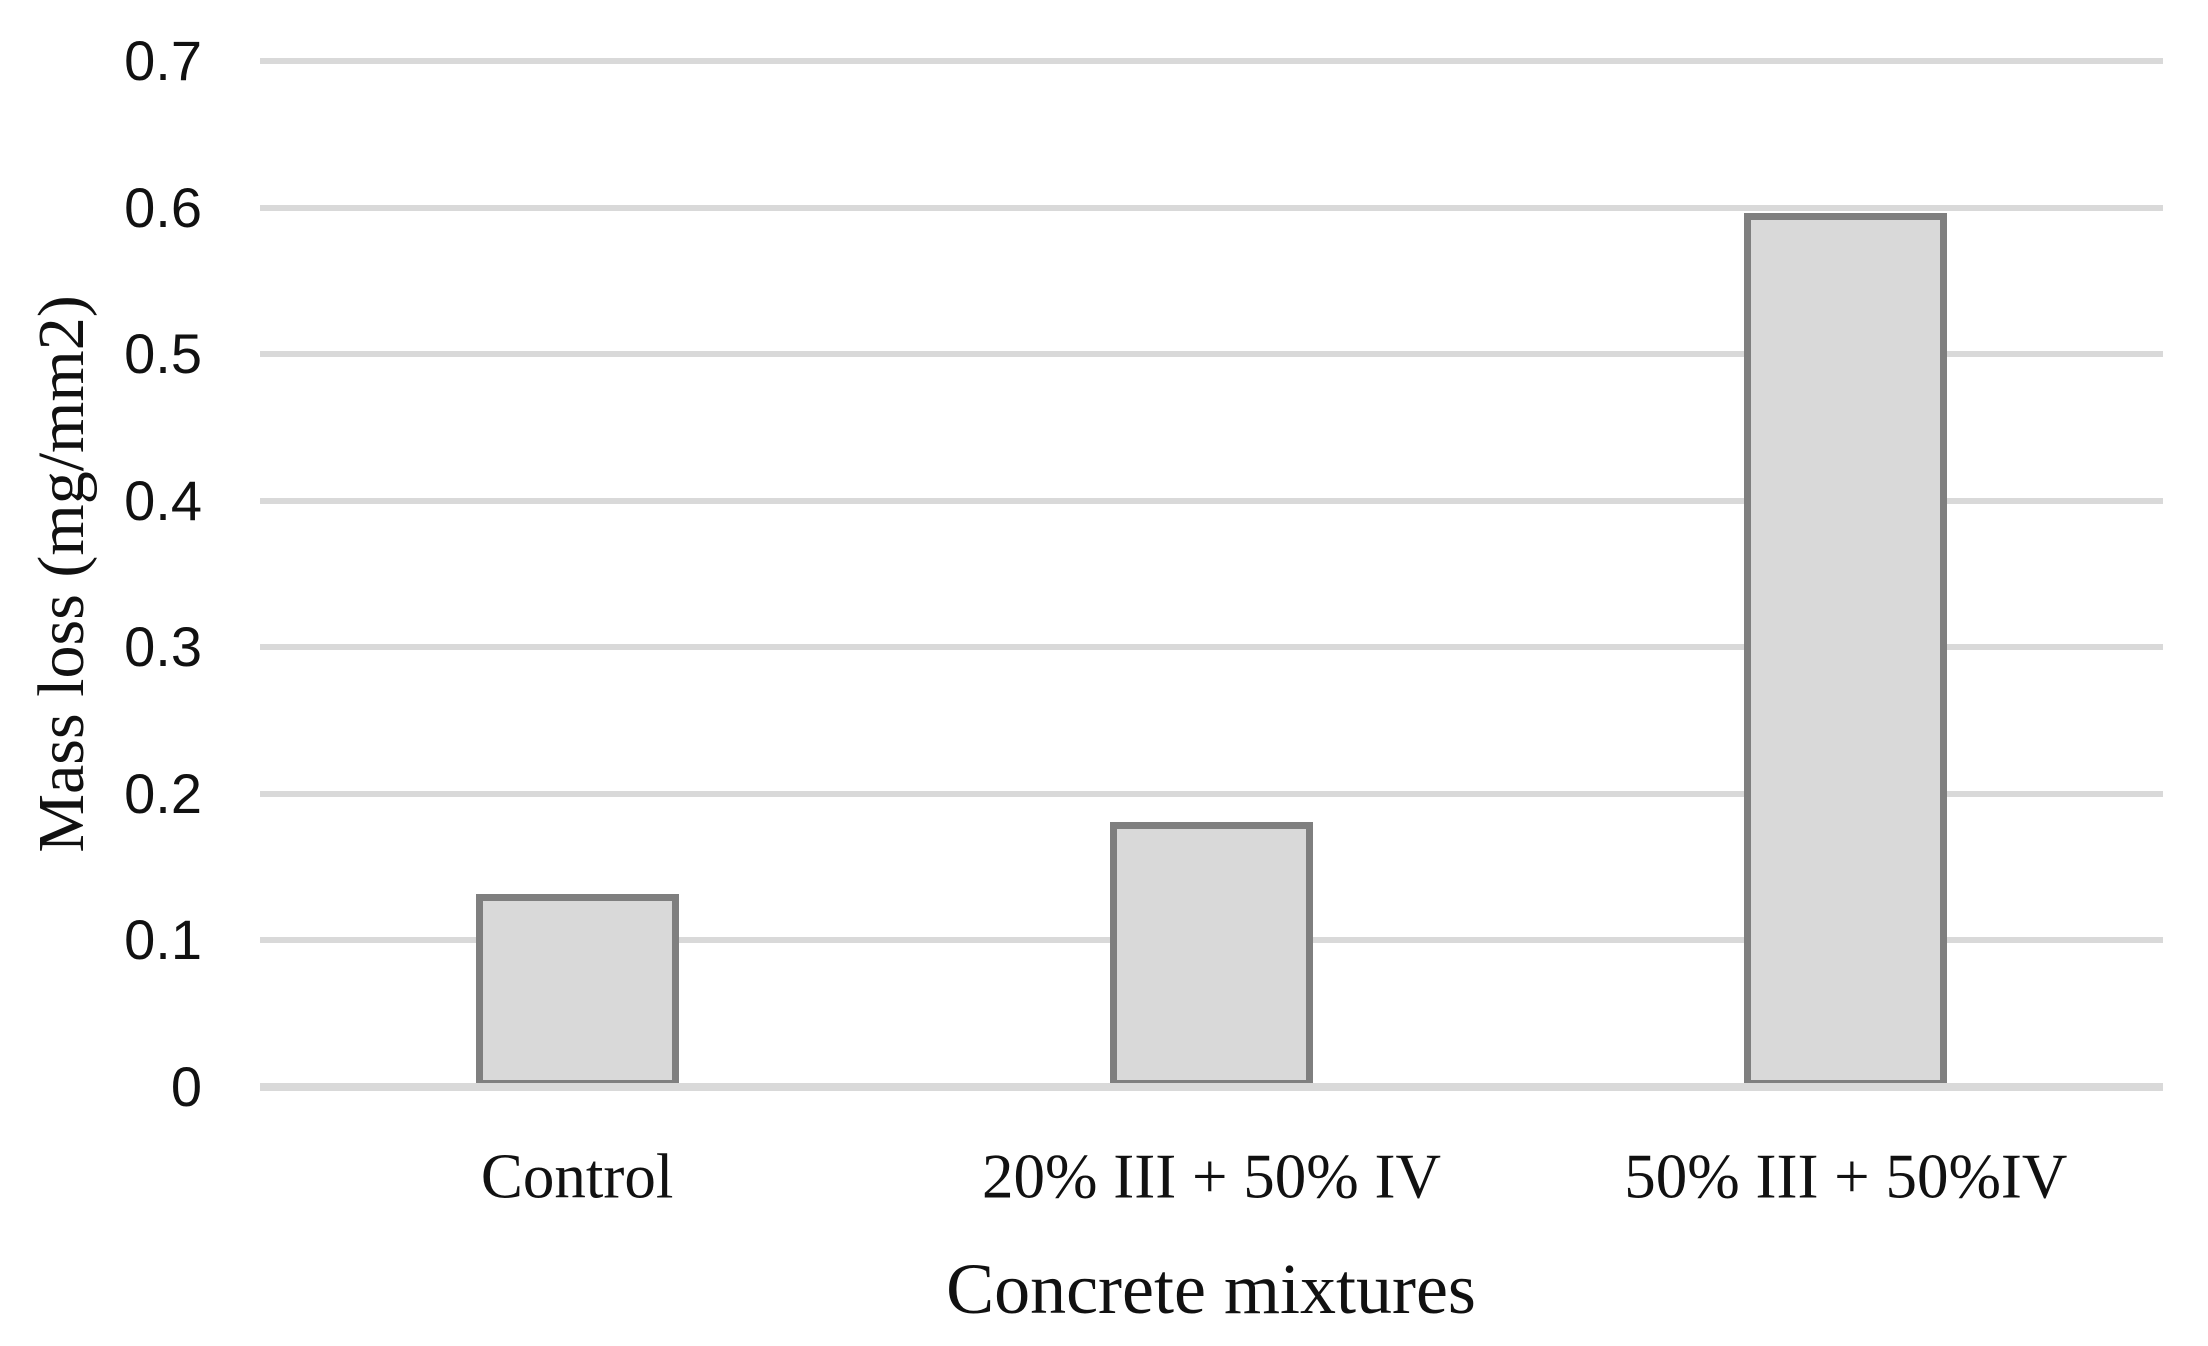  I want to click on y-tick-label: 0.7, so click(163, 60).